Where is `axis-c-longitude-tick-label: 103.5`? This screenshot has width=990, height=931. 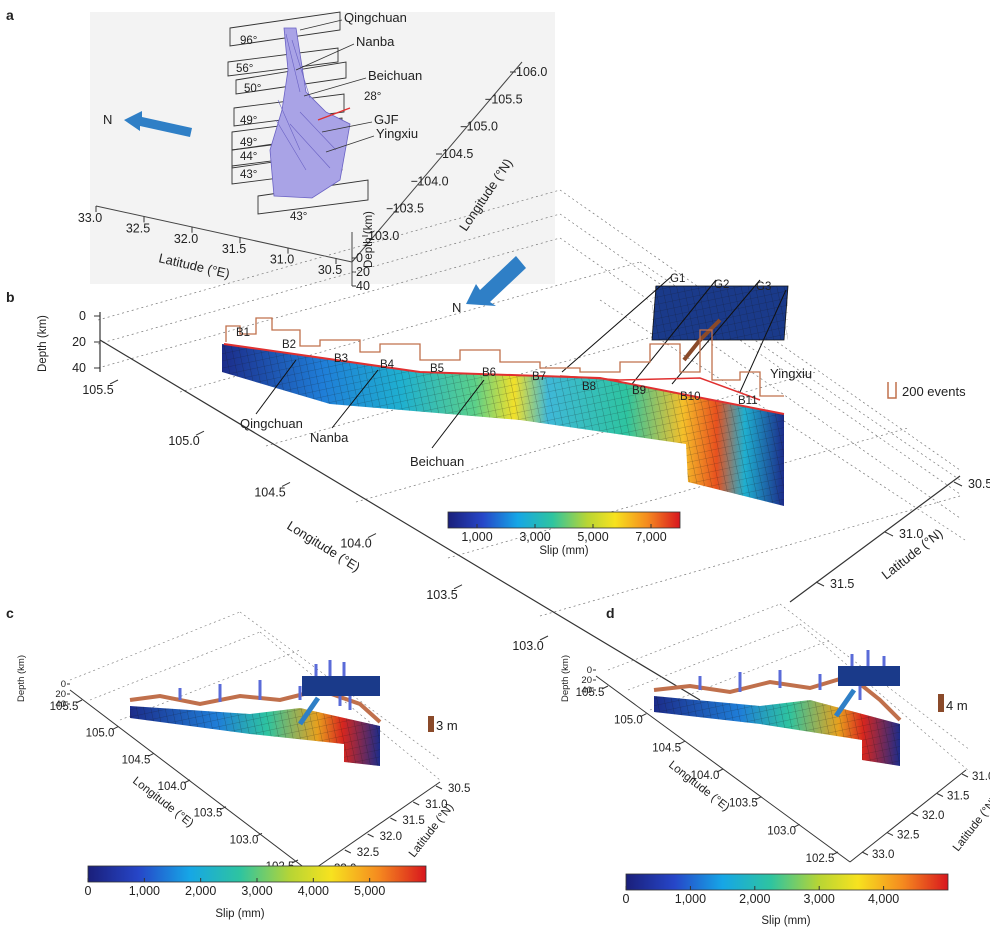 axis-c-longitude-tick-label: 103.5 is located at coordinates (208, 814).